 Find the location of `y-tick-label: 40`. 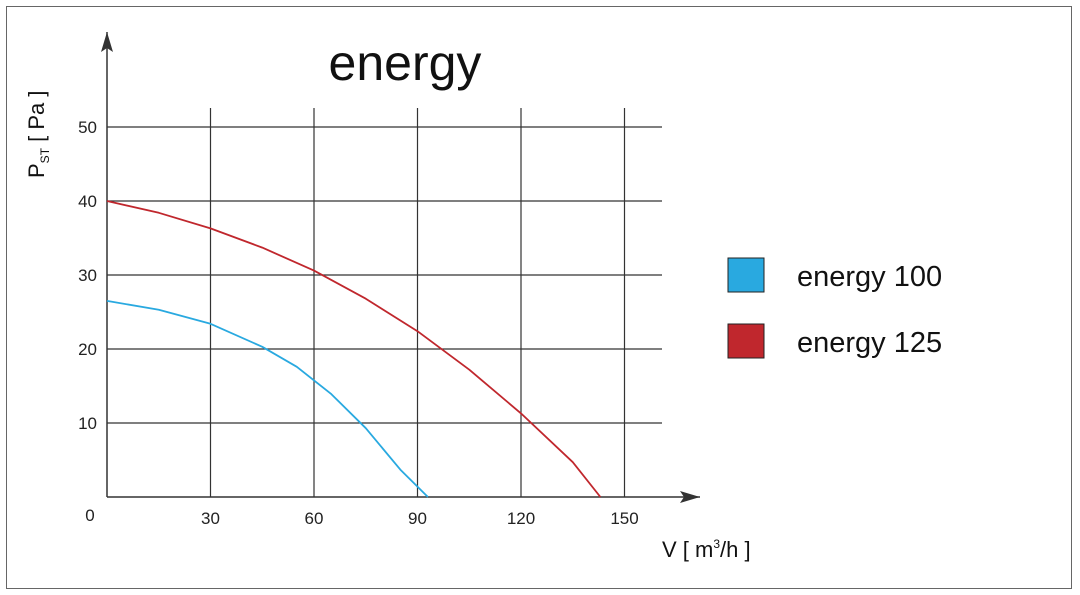

y-tick-label: 40 is located at coordinates (87, 201).